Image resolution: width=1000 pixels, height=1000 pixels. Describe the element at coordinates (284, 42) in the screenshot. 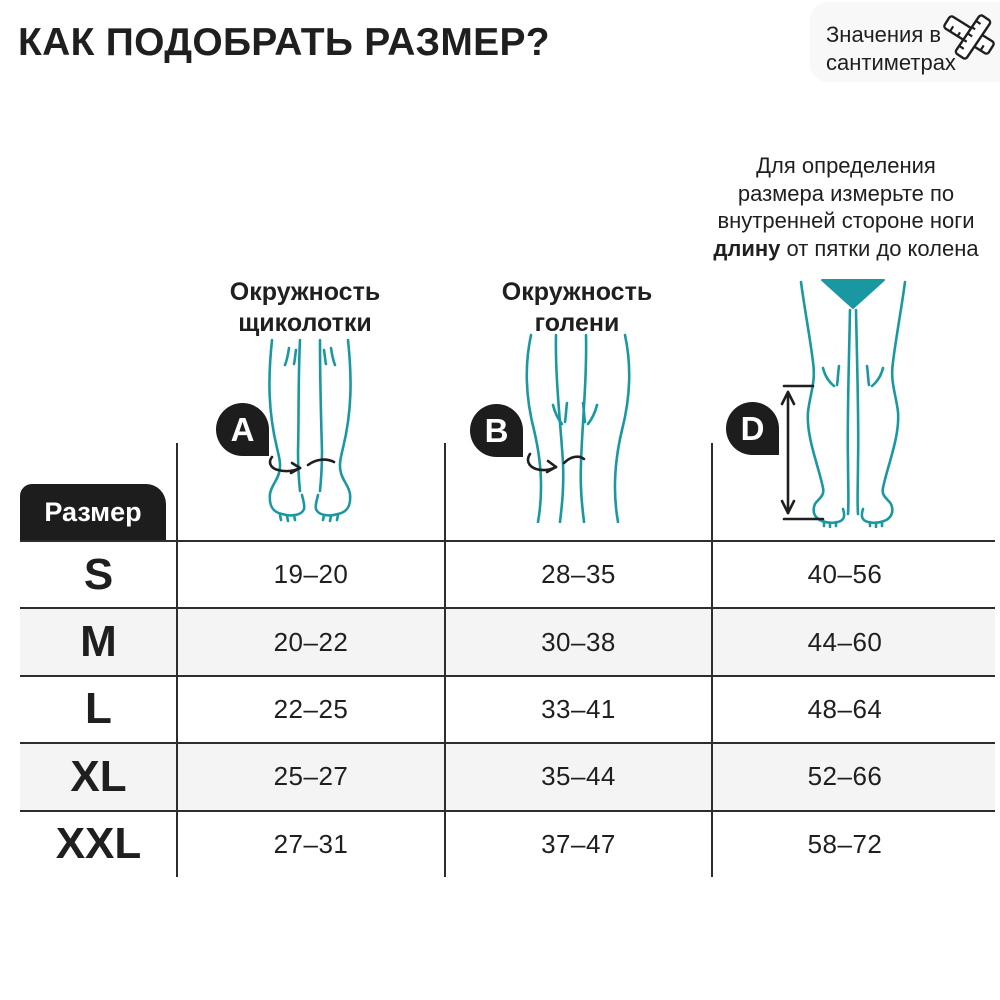

I see `page-title: КАК ПОДОБРАТЬ РАЗМЕР?` at that location.